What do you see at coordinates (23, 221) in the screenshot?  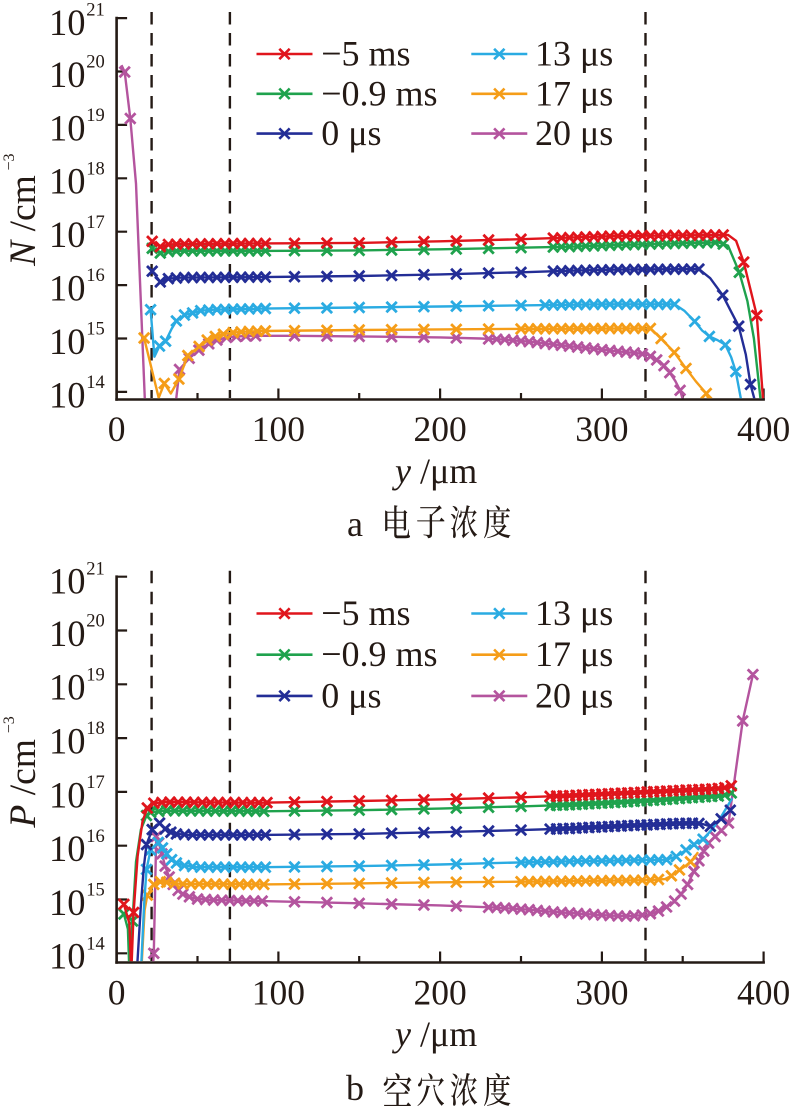 I see `svg-text: N /cm` at bounding box center [23, 221].